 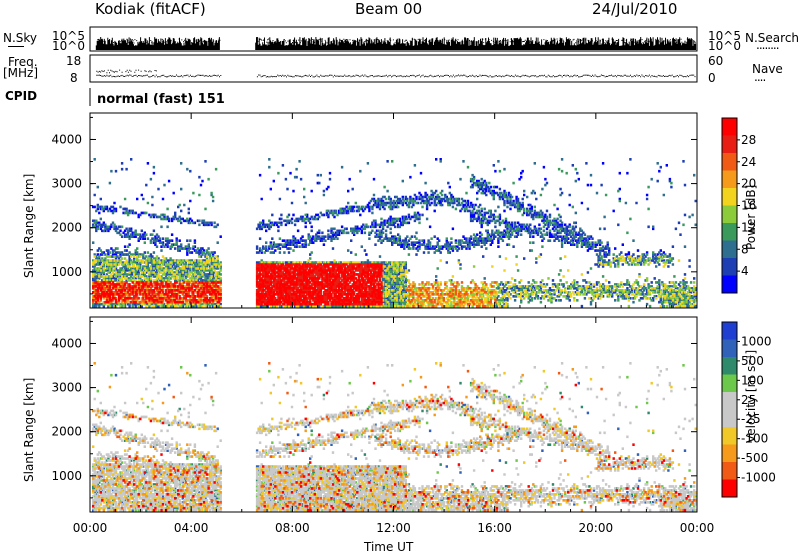 I want to click on right-scale-bottom: 10^0, so click(x=724, y=46).